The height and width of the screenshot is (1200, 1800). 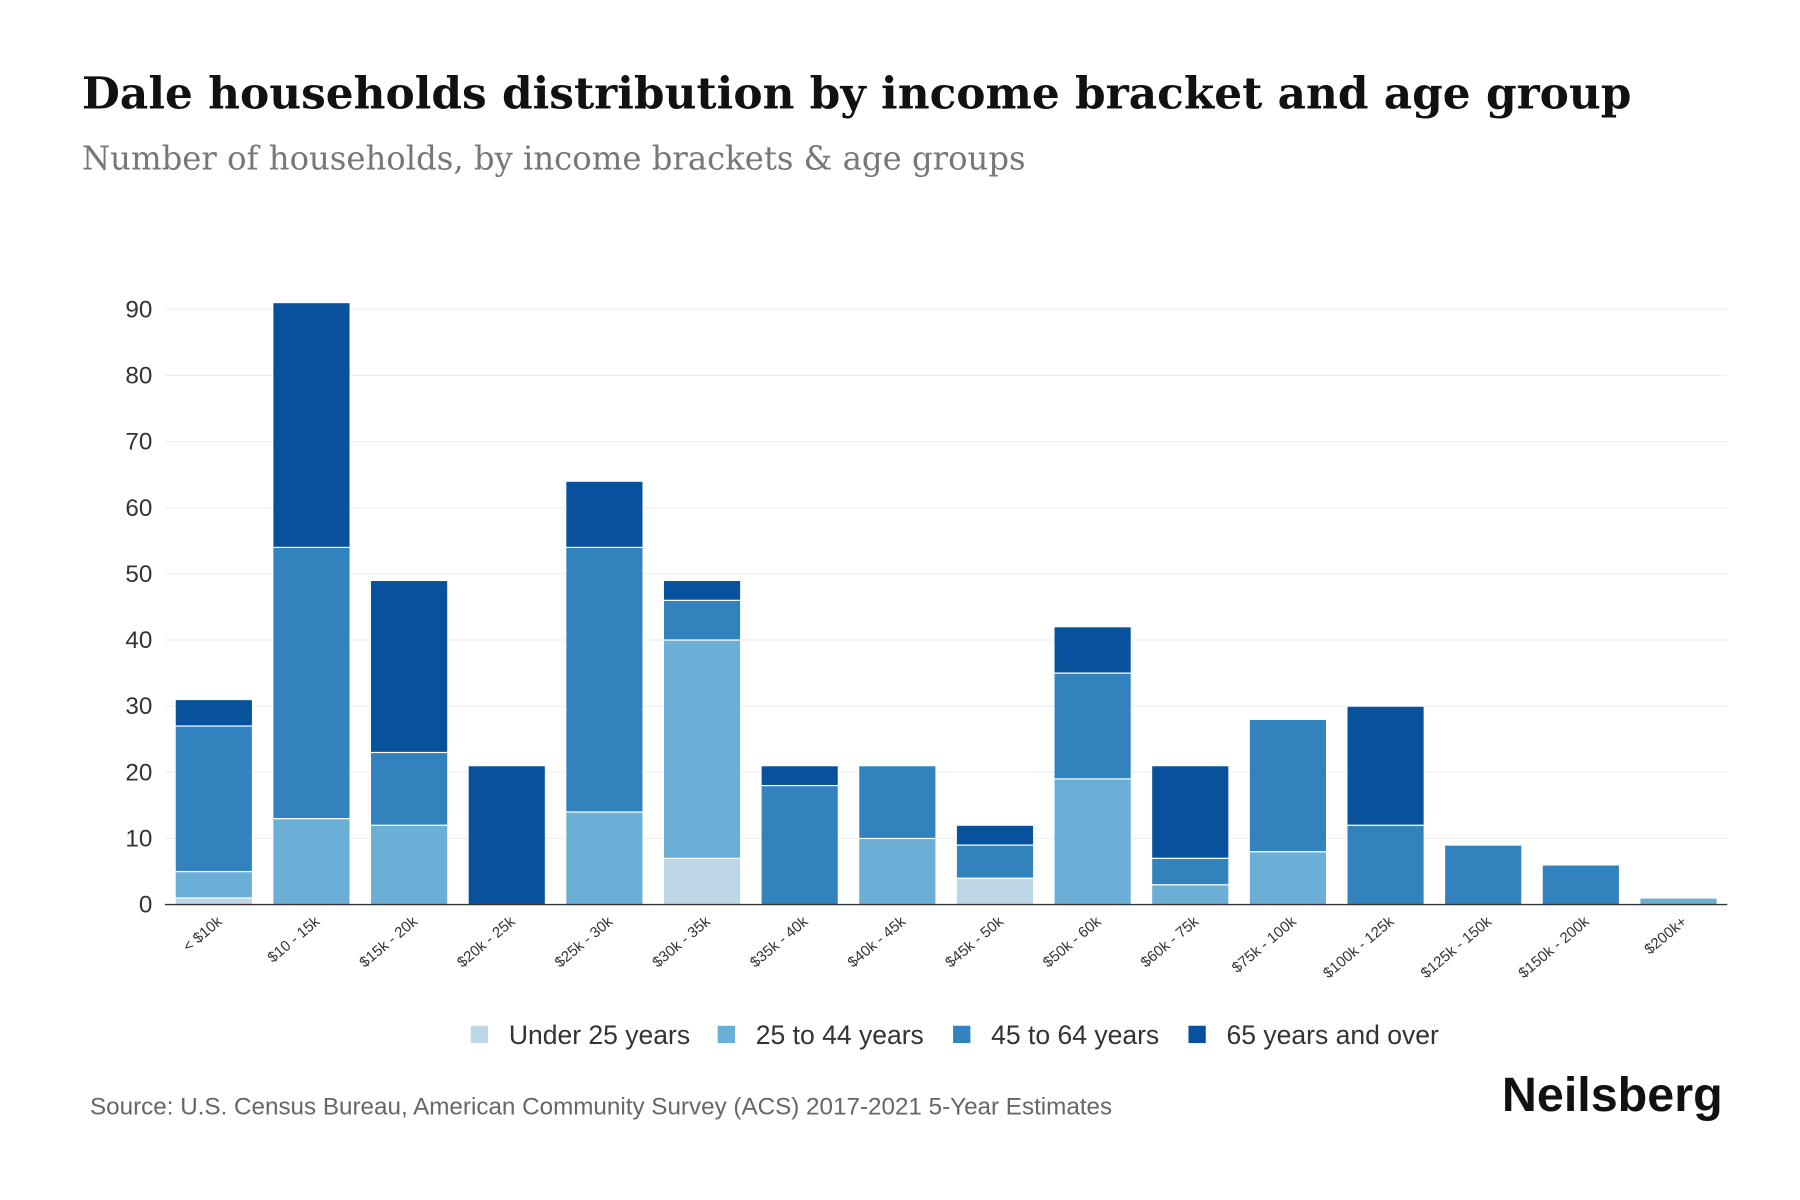 What do you see at coordinates (1169, 942) in the screenshot?
I see `x-tick-label: $60k - 75k` at bounding box center [1169, 942].